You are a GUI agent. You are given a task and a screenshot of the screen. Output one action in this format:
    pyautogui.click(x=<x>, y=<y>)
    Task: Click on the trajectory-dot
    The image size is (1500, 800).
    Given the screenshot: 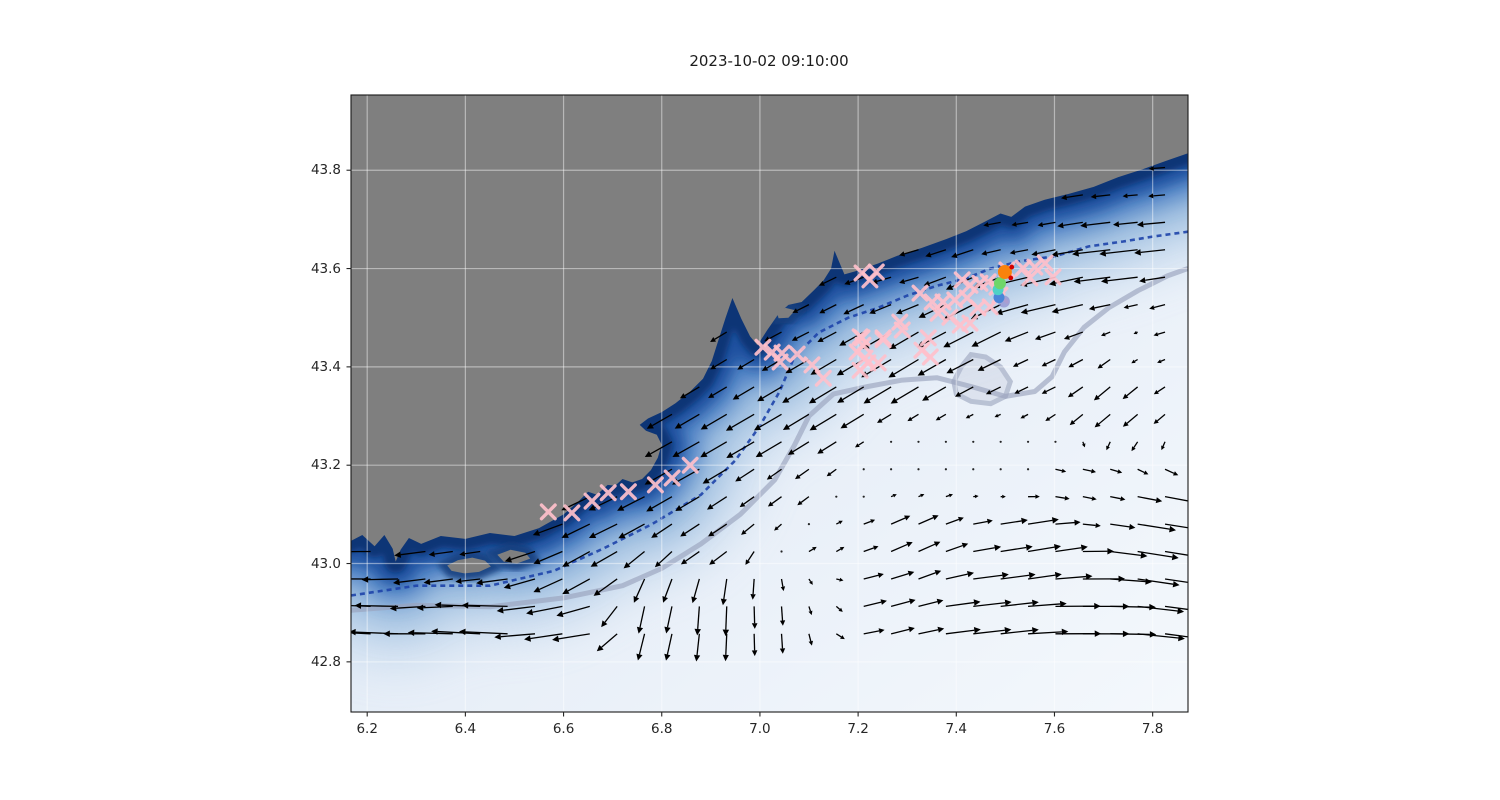 What is the action you would take?
    pyautogui.click(x=999, y=283)
    